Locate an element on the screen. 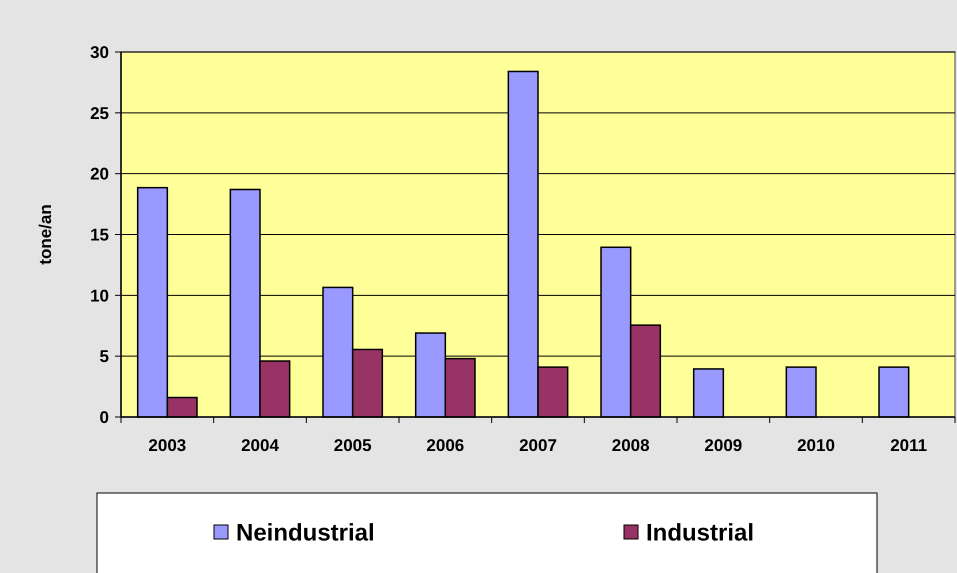 Image resolution: width=957 pixels, height=573 pixels. x-tick-label: 2011 is located at coordinates (909, 445).